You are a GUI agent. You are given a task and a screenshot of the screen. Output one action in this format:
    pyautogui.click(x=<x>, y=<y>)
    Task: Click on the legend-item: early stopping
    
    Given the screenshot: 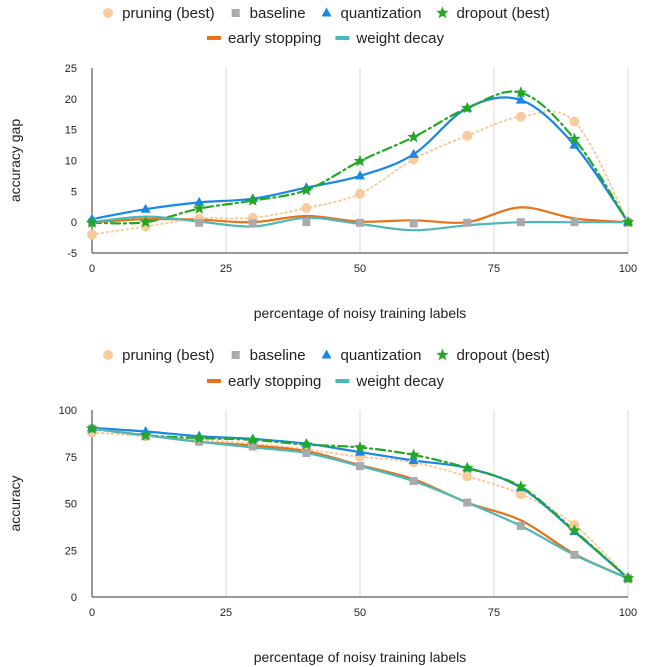 What is the action you would take?
    pyautogui.click(x=264, y=38)
    